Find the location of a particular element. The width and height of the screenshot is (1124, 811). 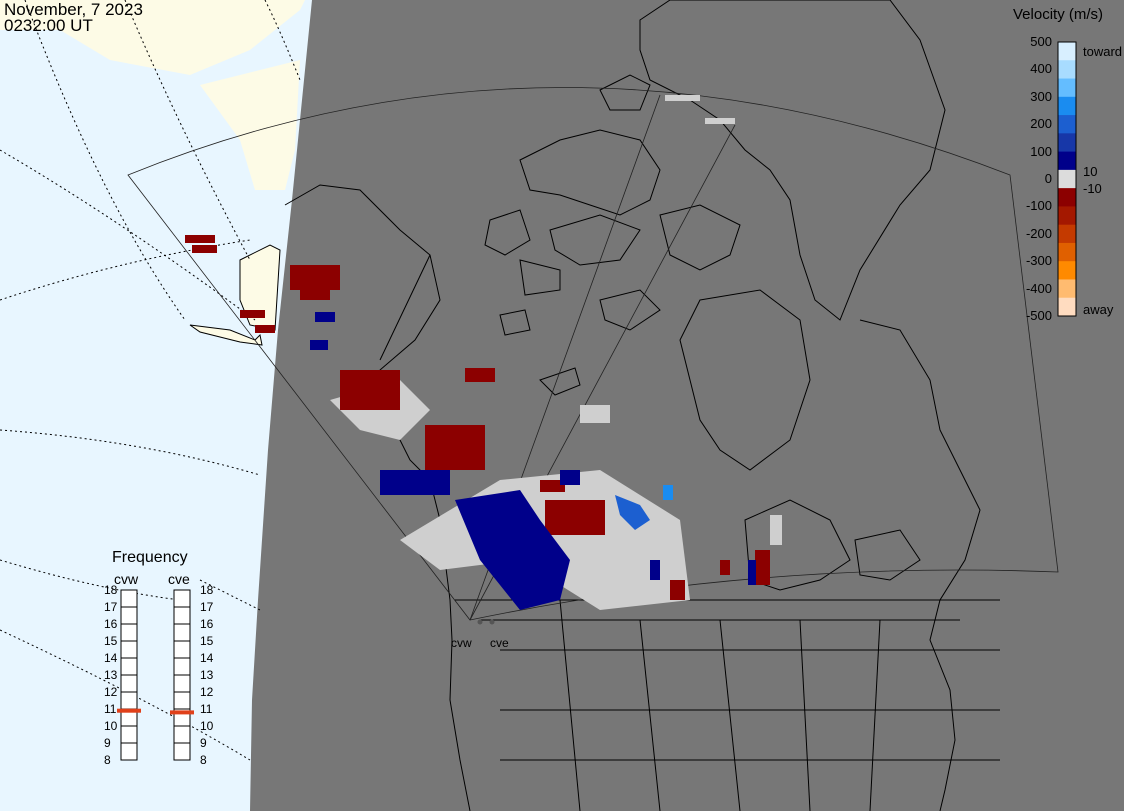

frequency-bars is located at coordinates (155, 675).